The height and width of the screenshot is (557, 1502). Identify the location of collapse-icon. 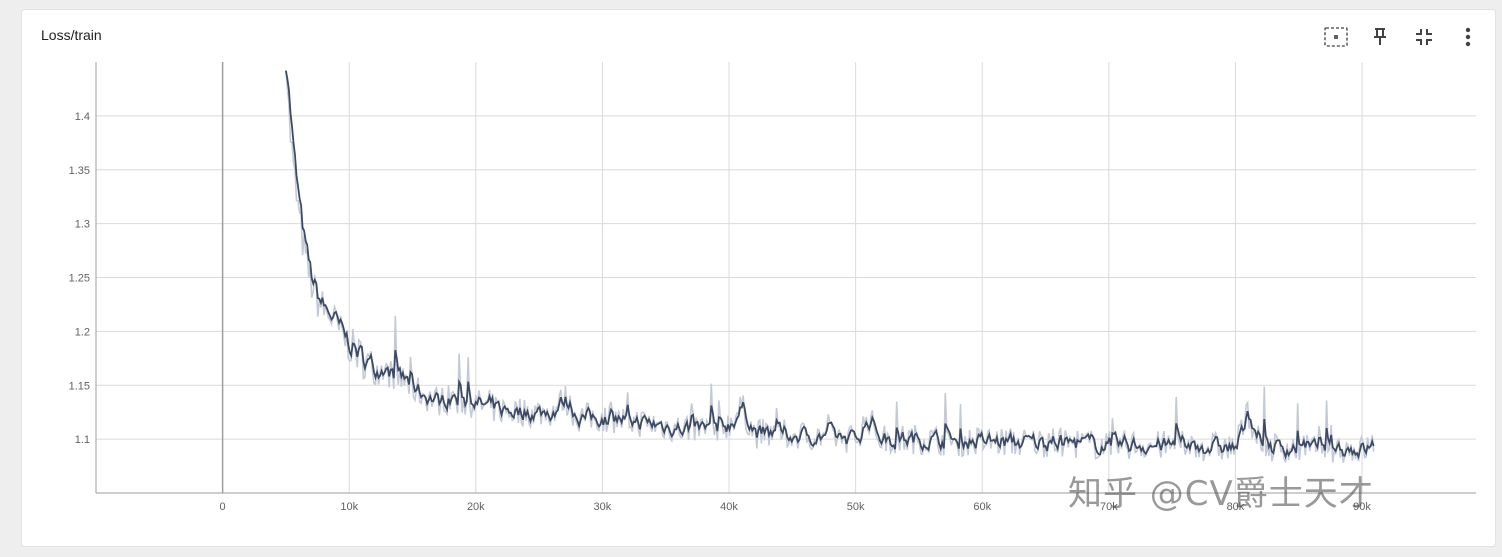
(1424, 37).